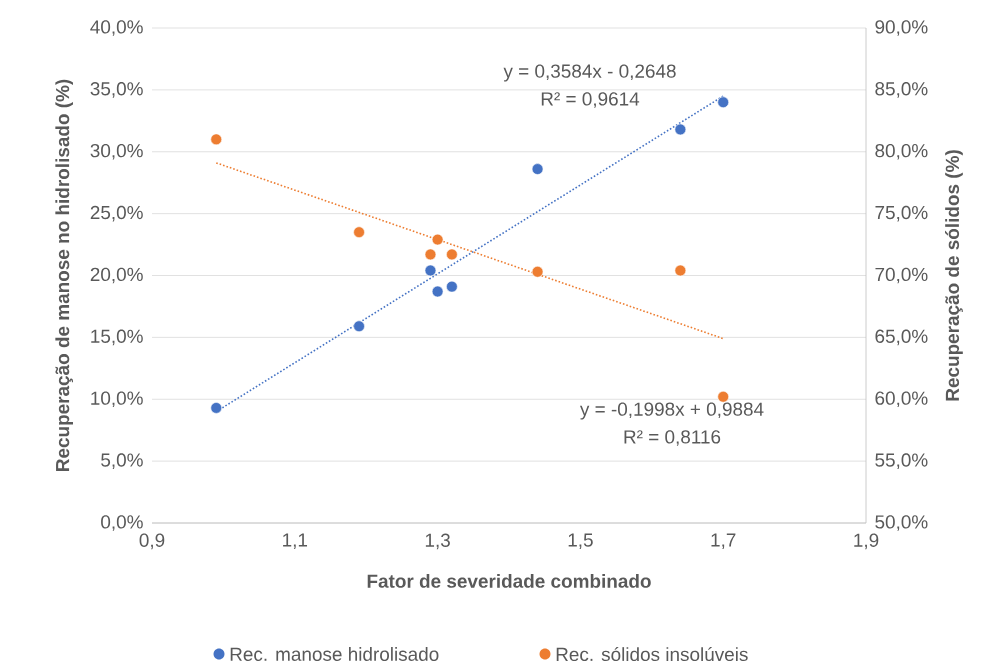 This screenshot has width=1008, height=666. I want to click on x-tick-label: 1,3, so click(437, 541).